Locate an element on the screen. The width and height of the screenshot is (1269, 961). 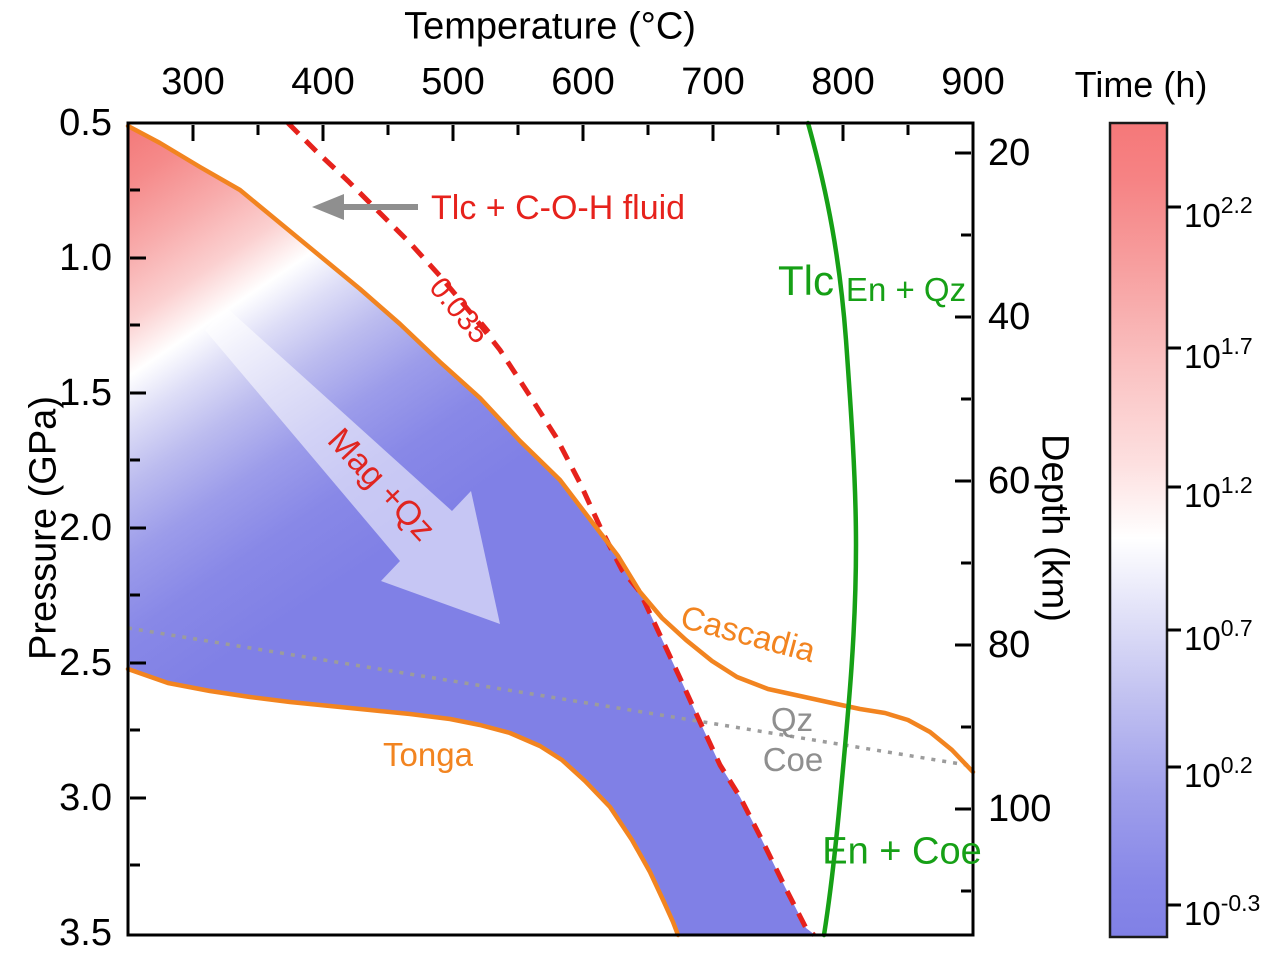
tonga-geotherm-curve is located at coordinates (403, 802).